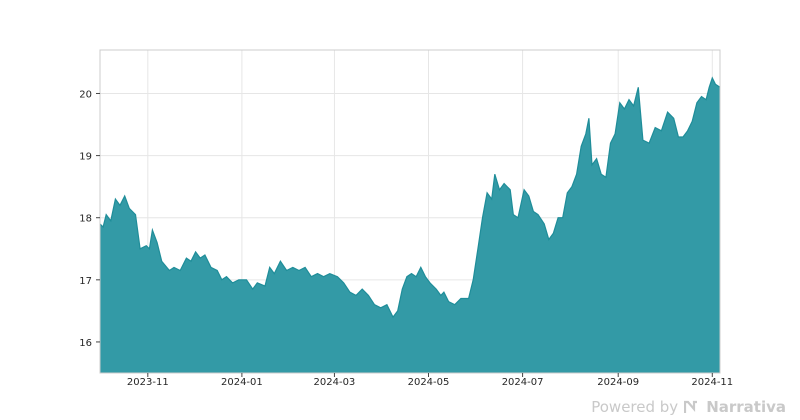 The height and width of the screenshot is (420, 800). What do you see at coordinates (242, 382) in the screenshot?
I see `x-tick-label: 2024-01` at bounding box center [242, 382].